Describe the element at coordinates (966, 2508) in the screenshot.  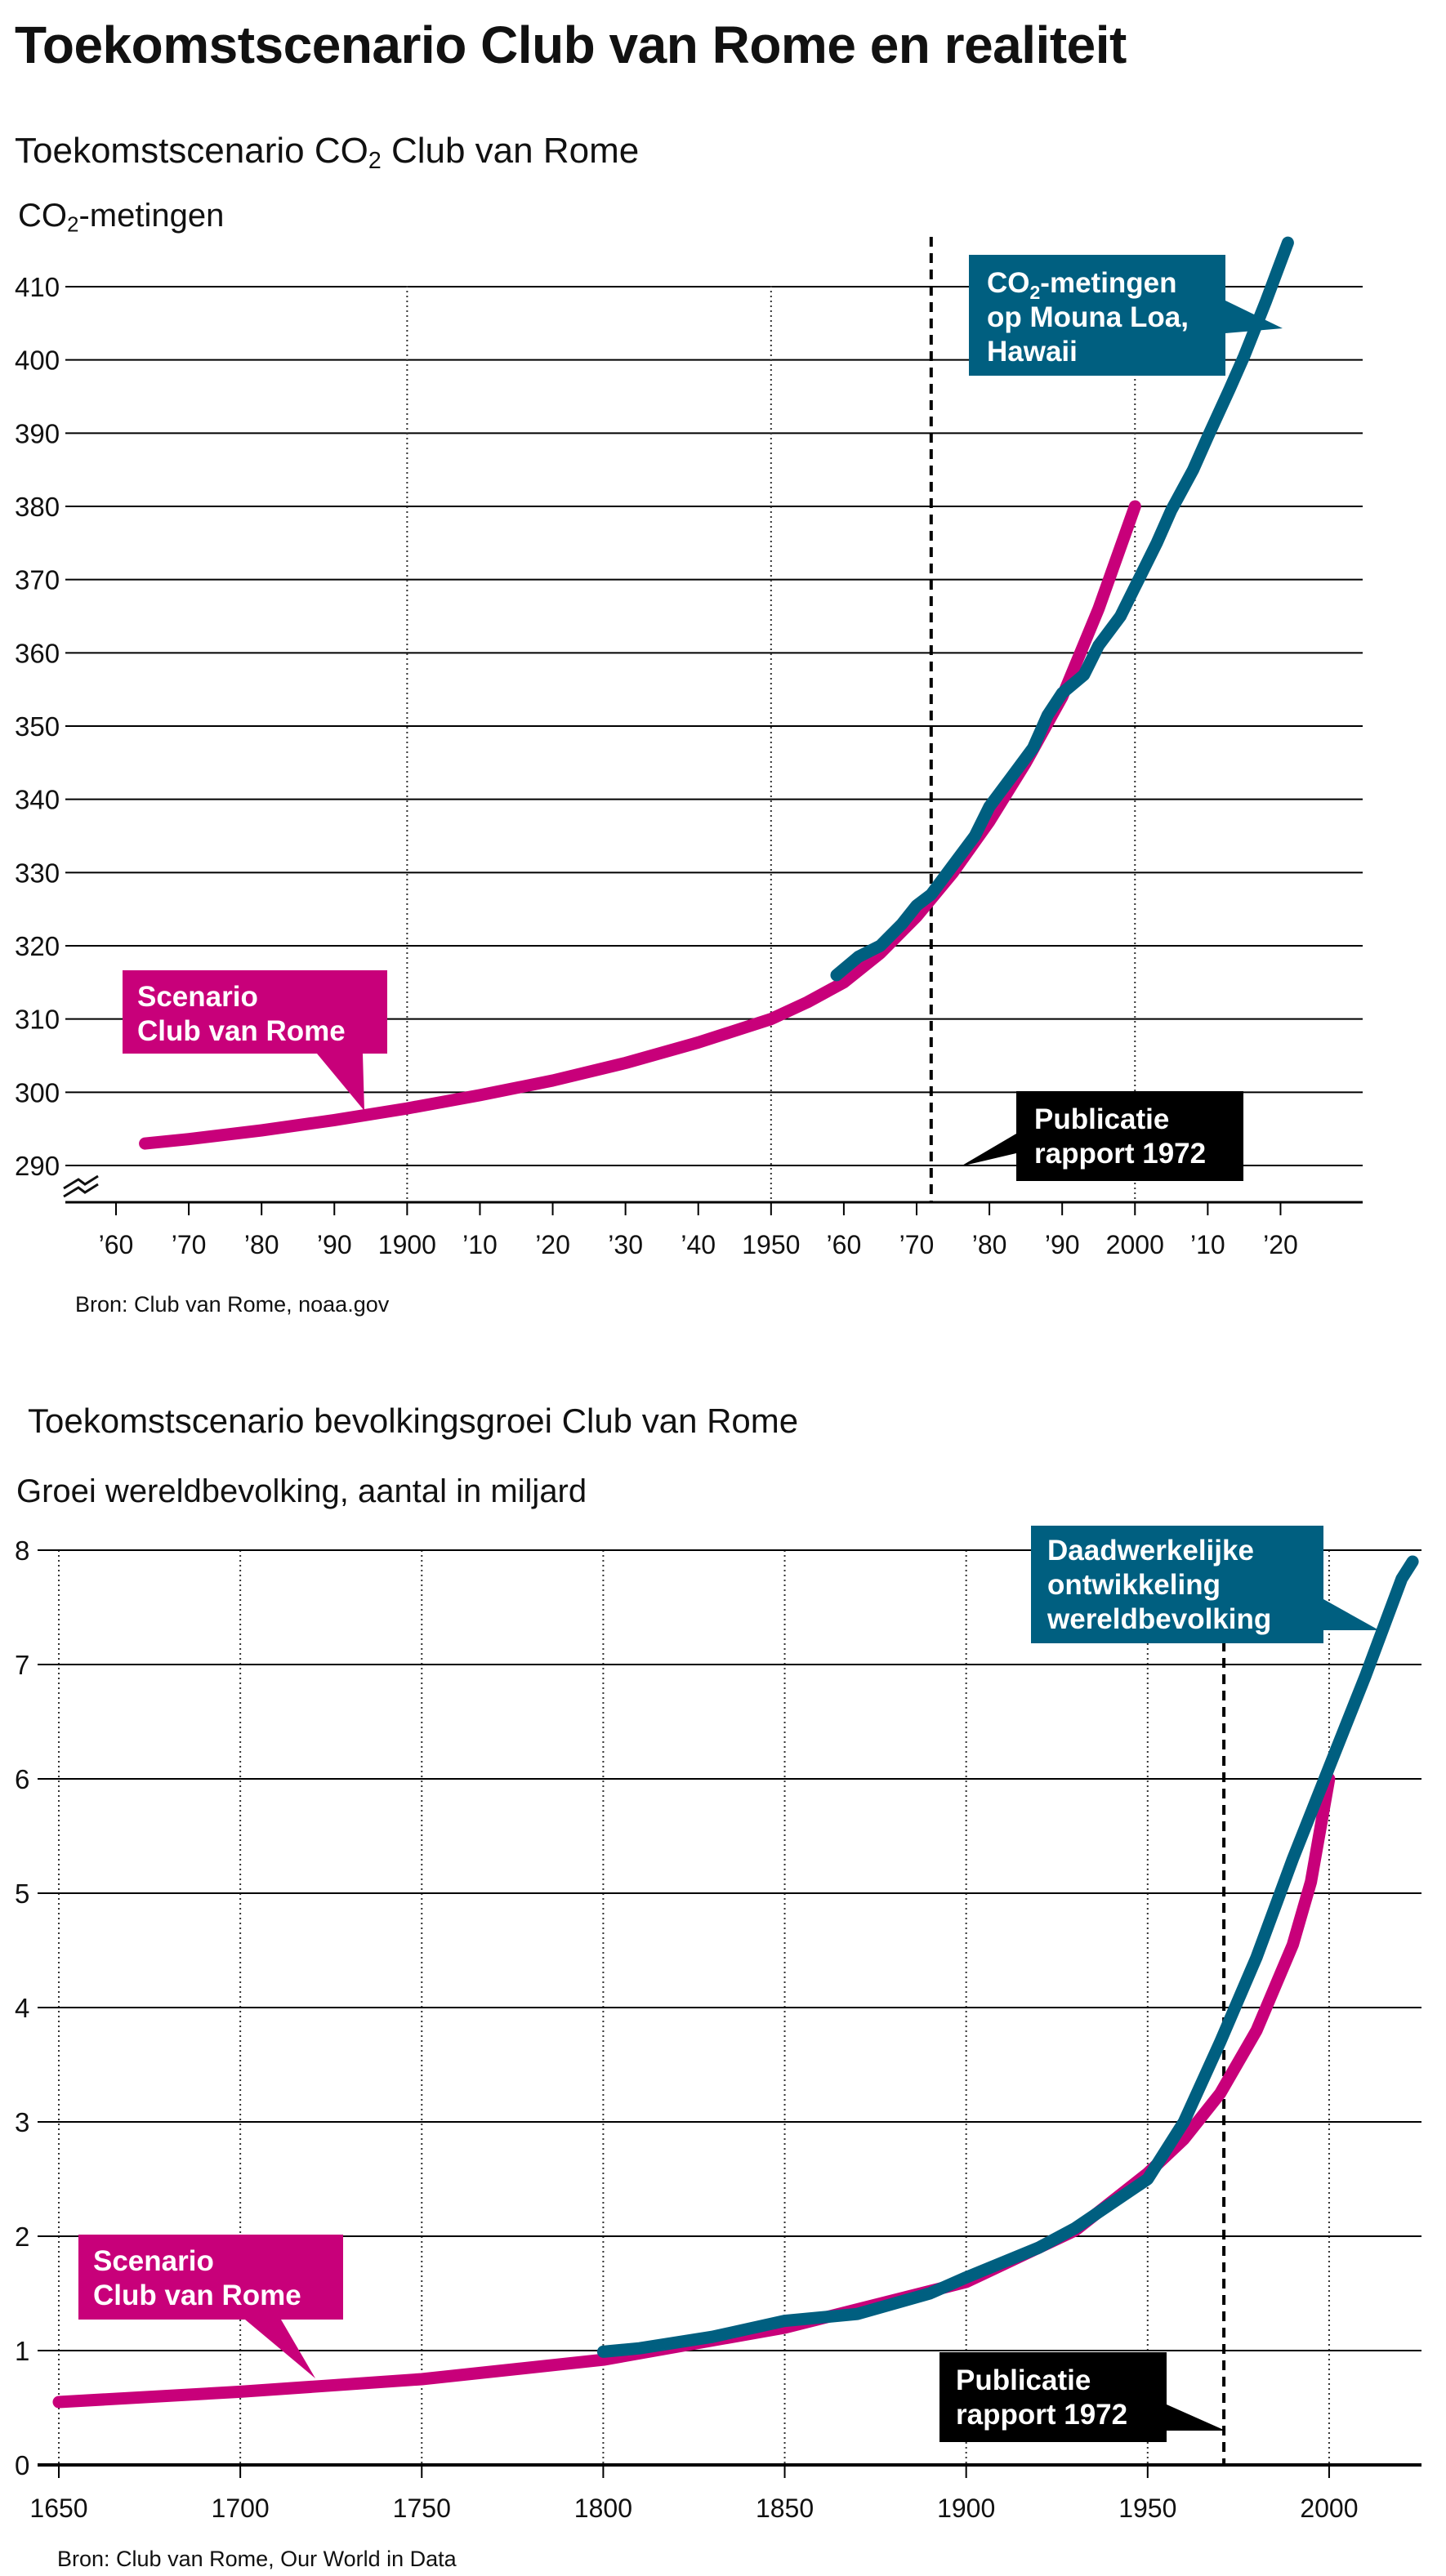
I see `population-x-tick-label: 1900` at that location.